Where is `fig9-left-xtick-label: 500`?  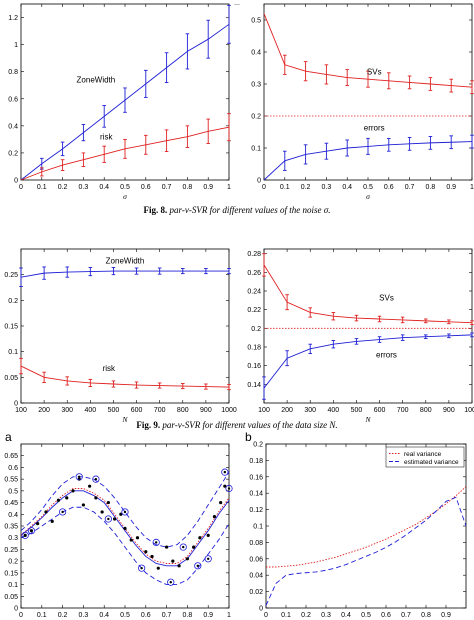
fig9-left-xtick-label: 500 is located at coordinates (114, 410).